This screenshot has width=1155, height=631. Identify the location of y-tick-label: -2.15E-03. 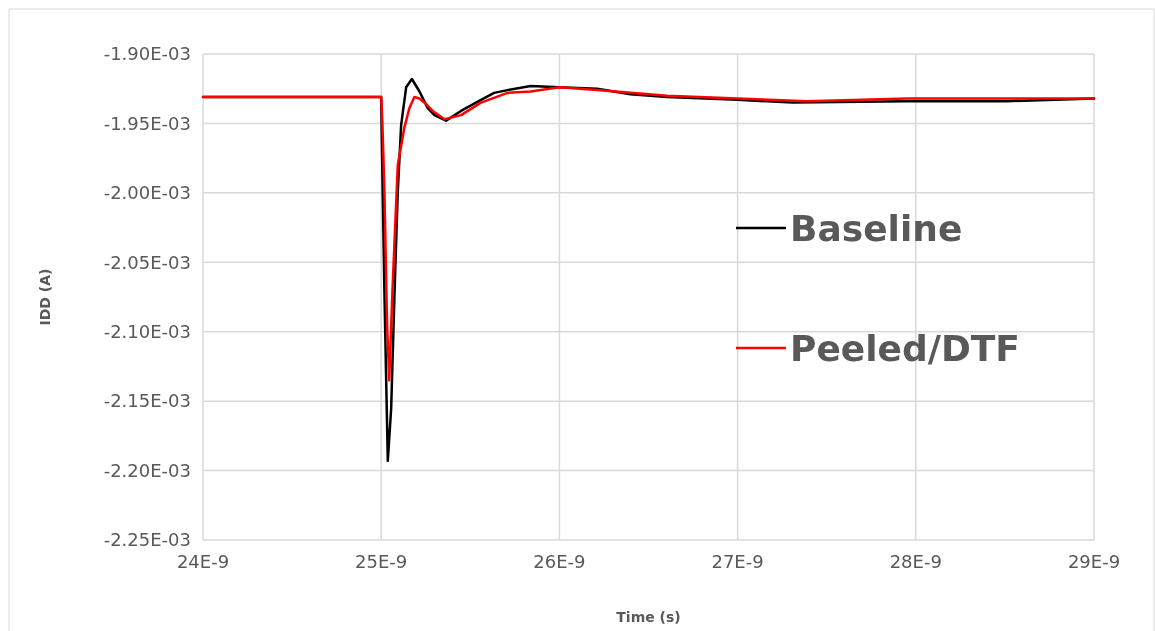
(147, 401).